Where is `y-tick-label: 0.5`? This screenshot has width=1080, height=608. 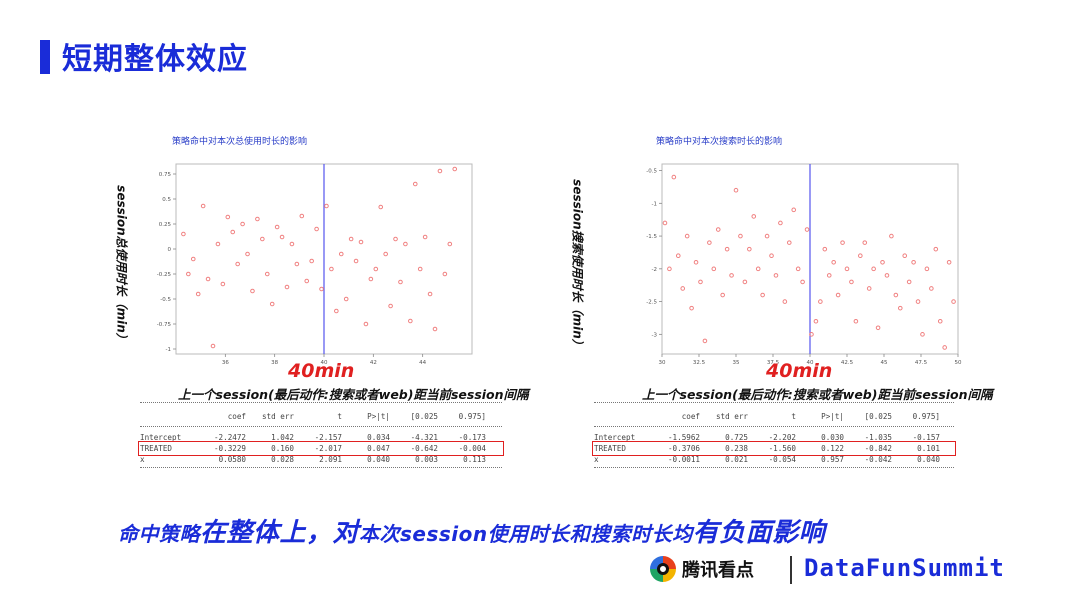
y-tick-label: 0.5 is located at coordinates (166, 200).